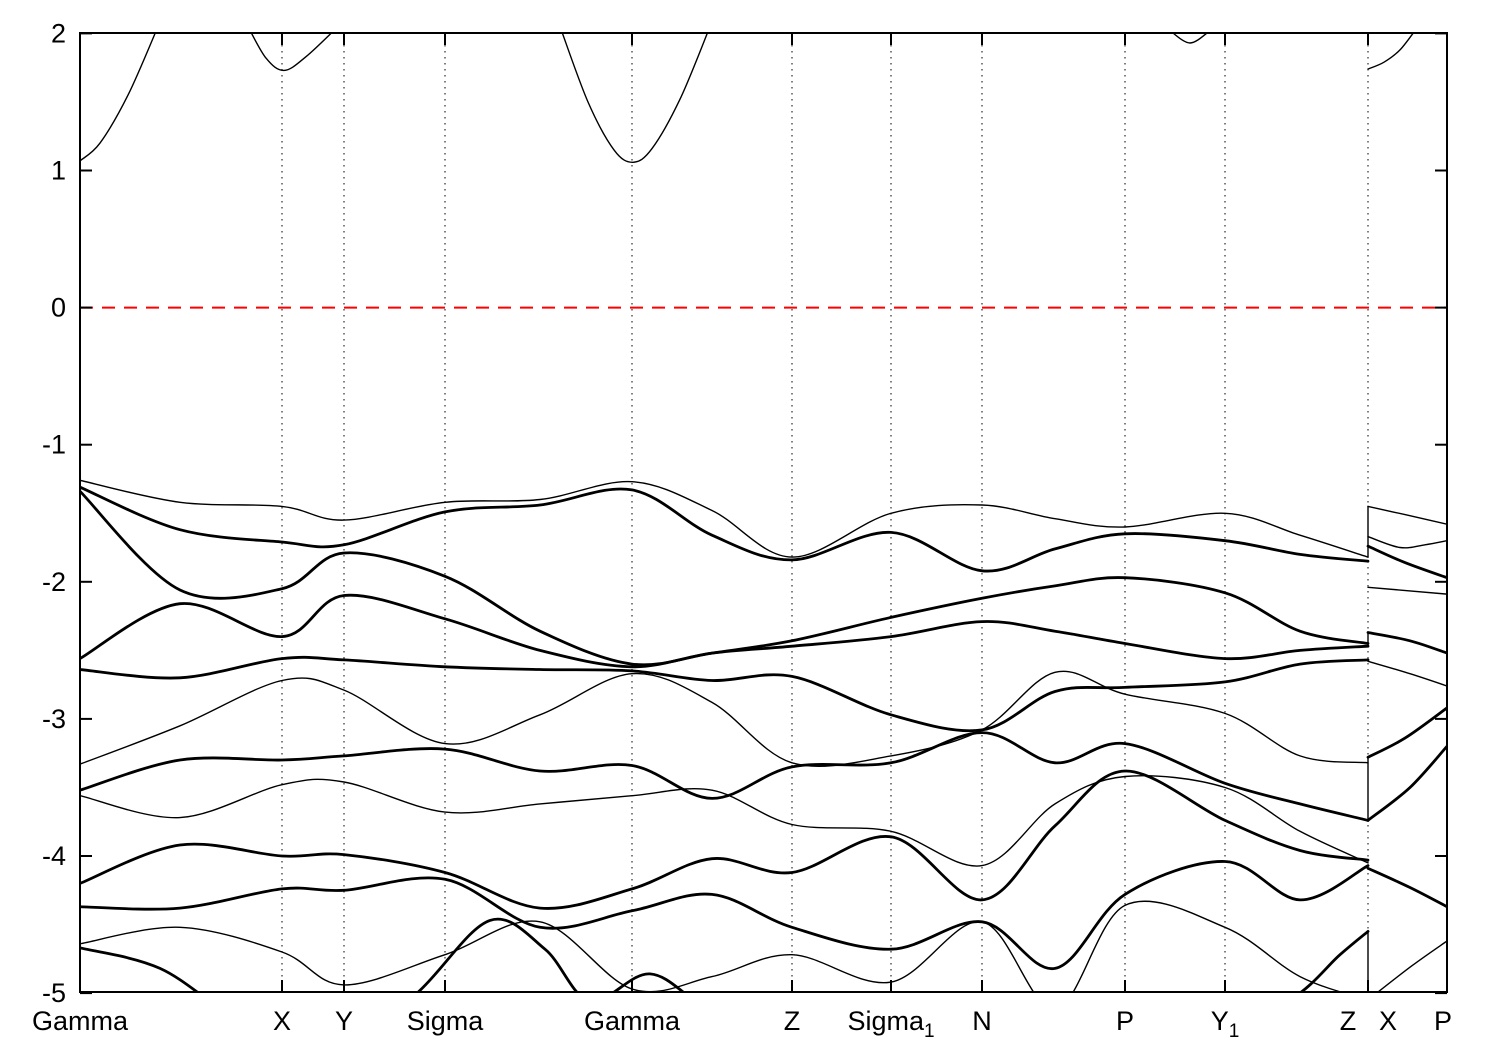 The image size is (1500, 1050). Describe the element at coordinates (446, 1021) in the screenshot. I see `x-axis-label: Sigma` at that location.